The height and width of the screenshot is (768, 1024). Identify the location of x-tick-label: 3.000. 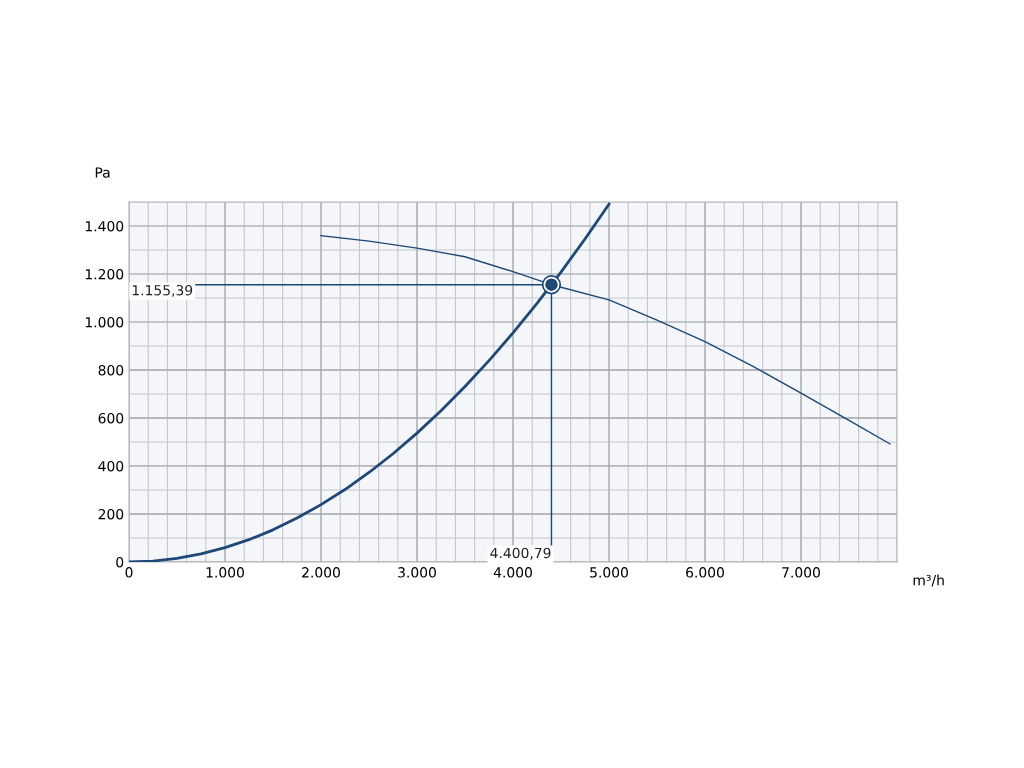
(417, 572).